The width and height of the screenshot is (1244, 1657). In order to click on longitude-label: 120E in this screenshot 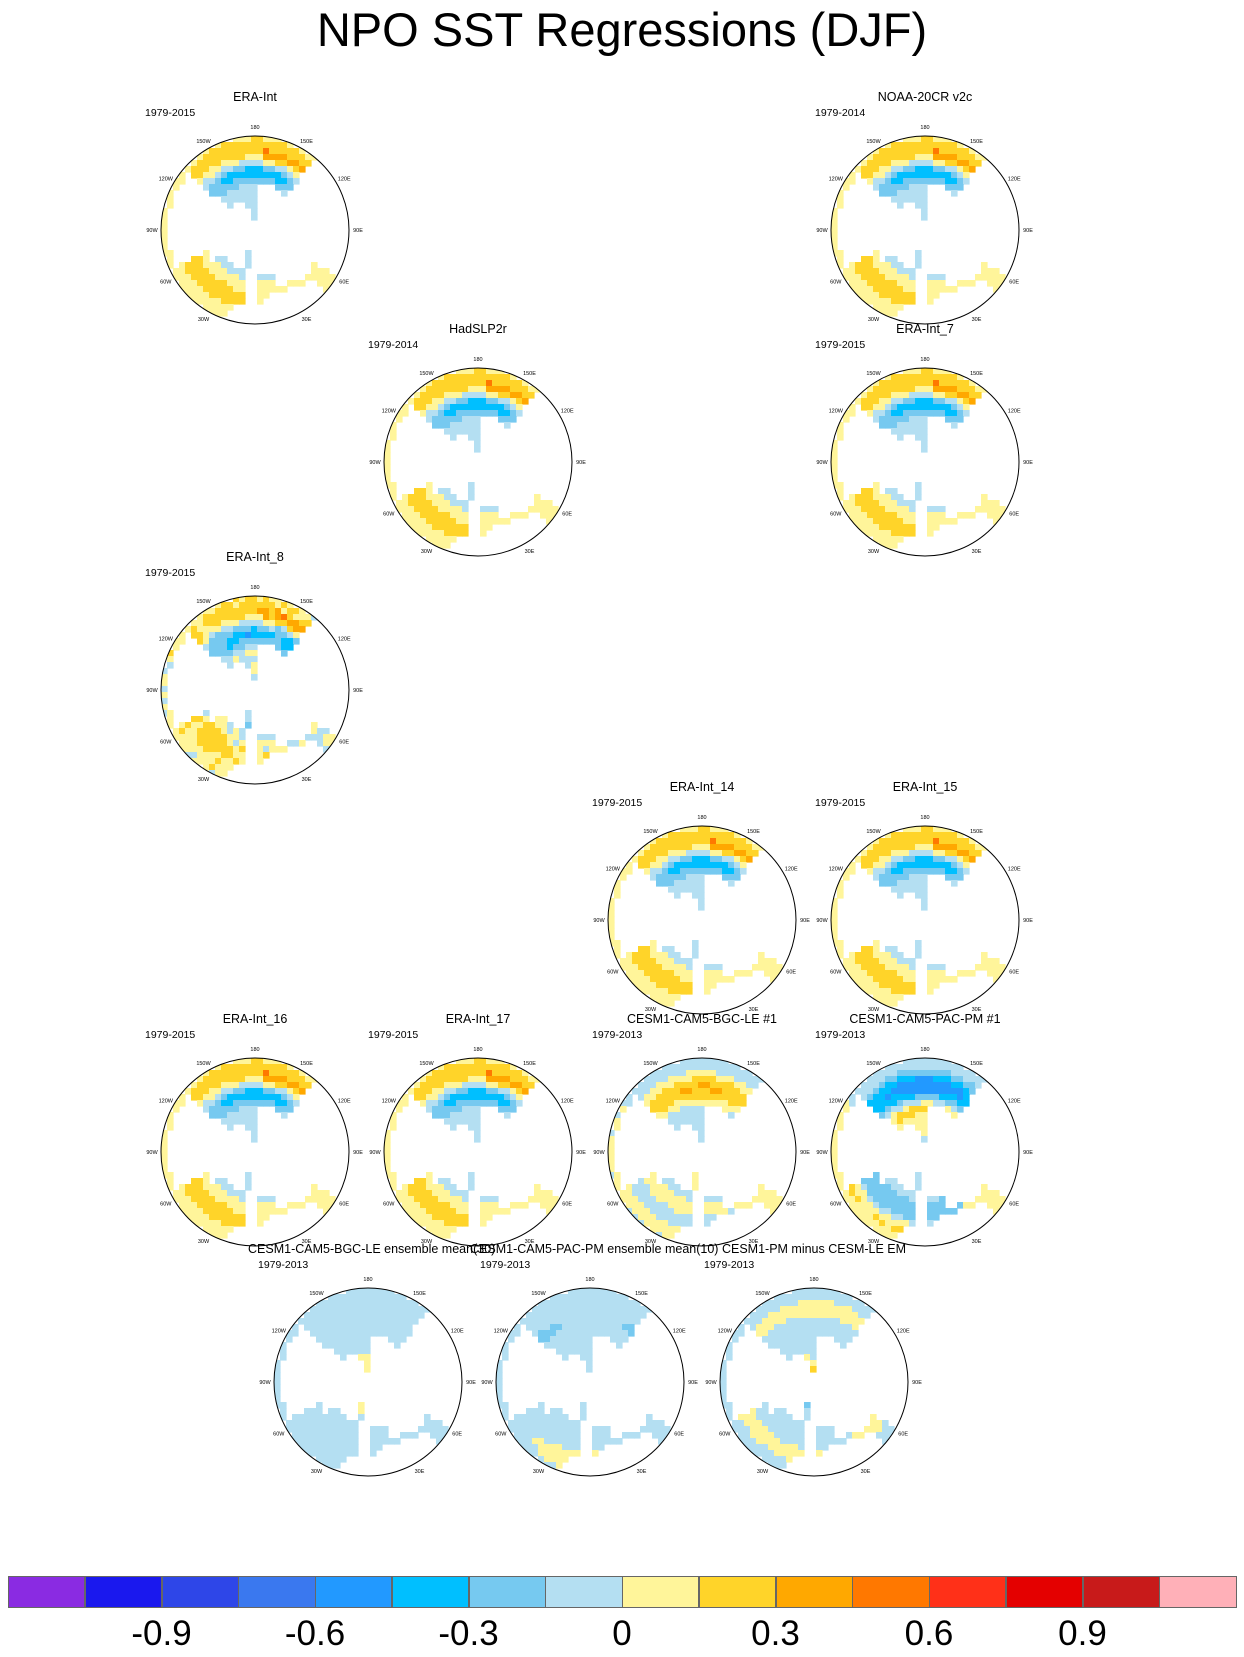, I will do `click(903, 1332)`.